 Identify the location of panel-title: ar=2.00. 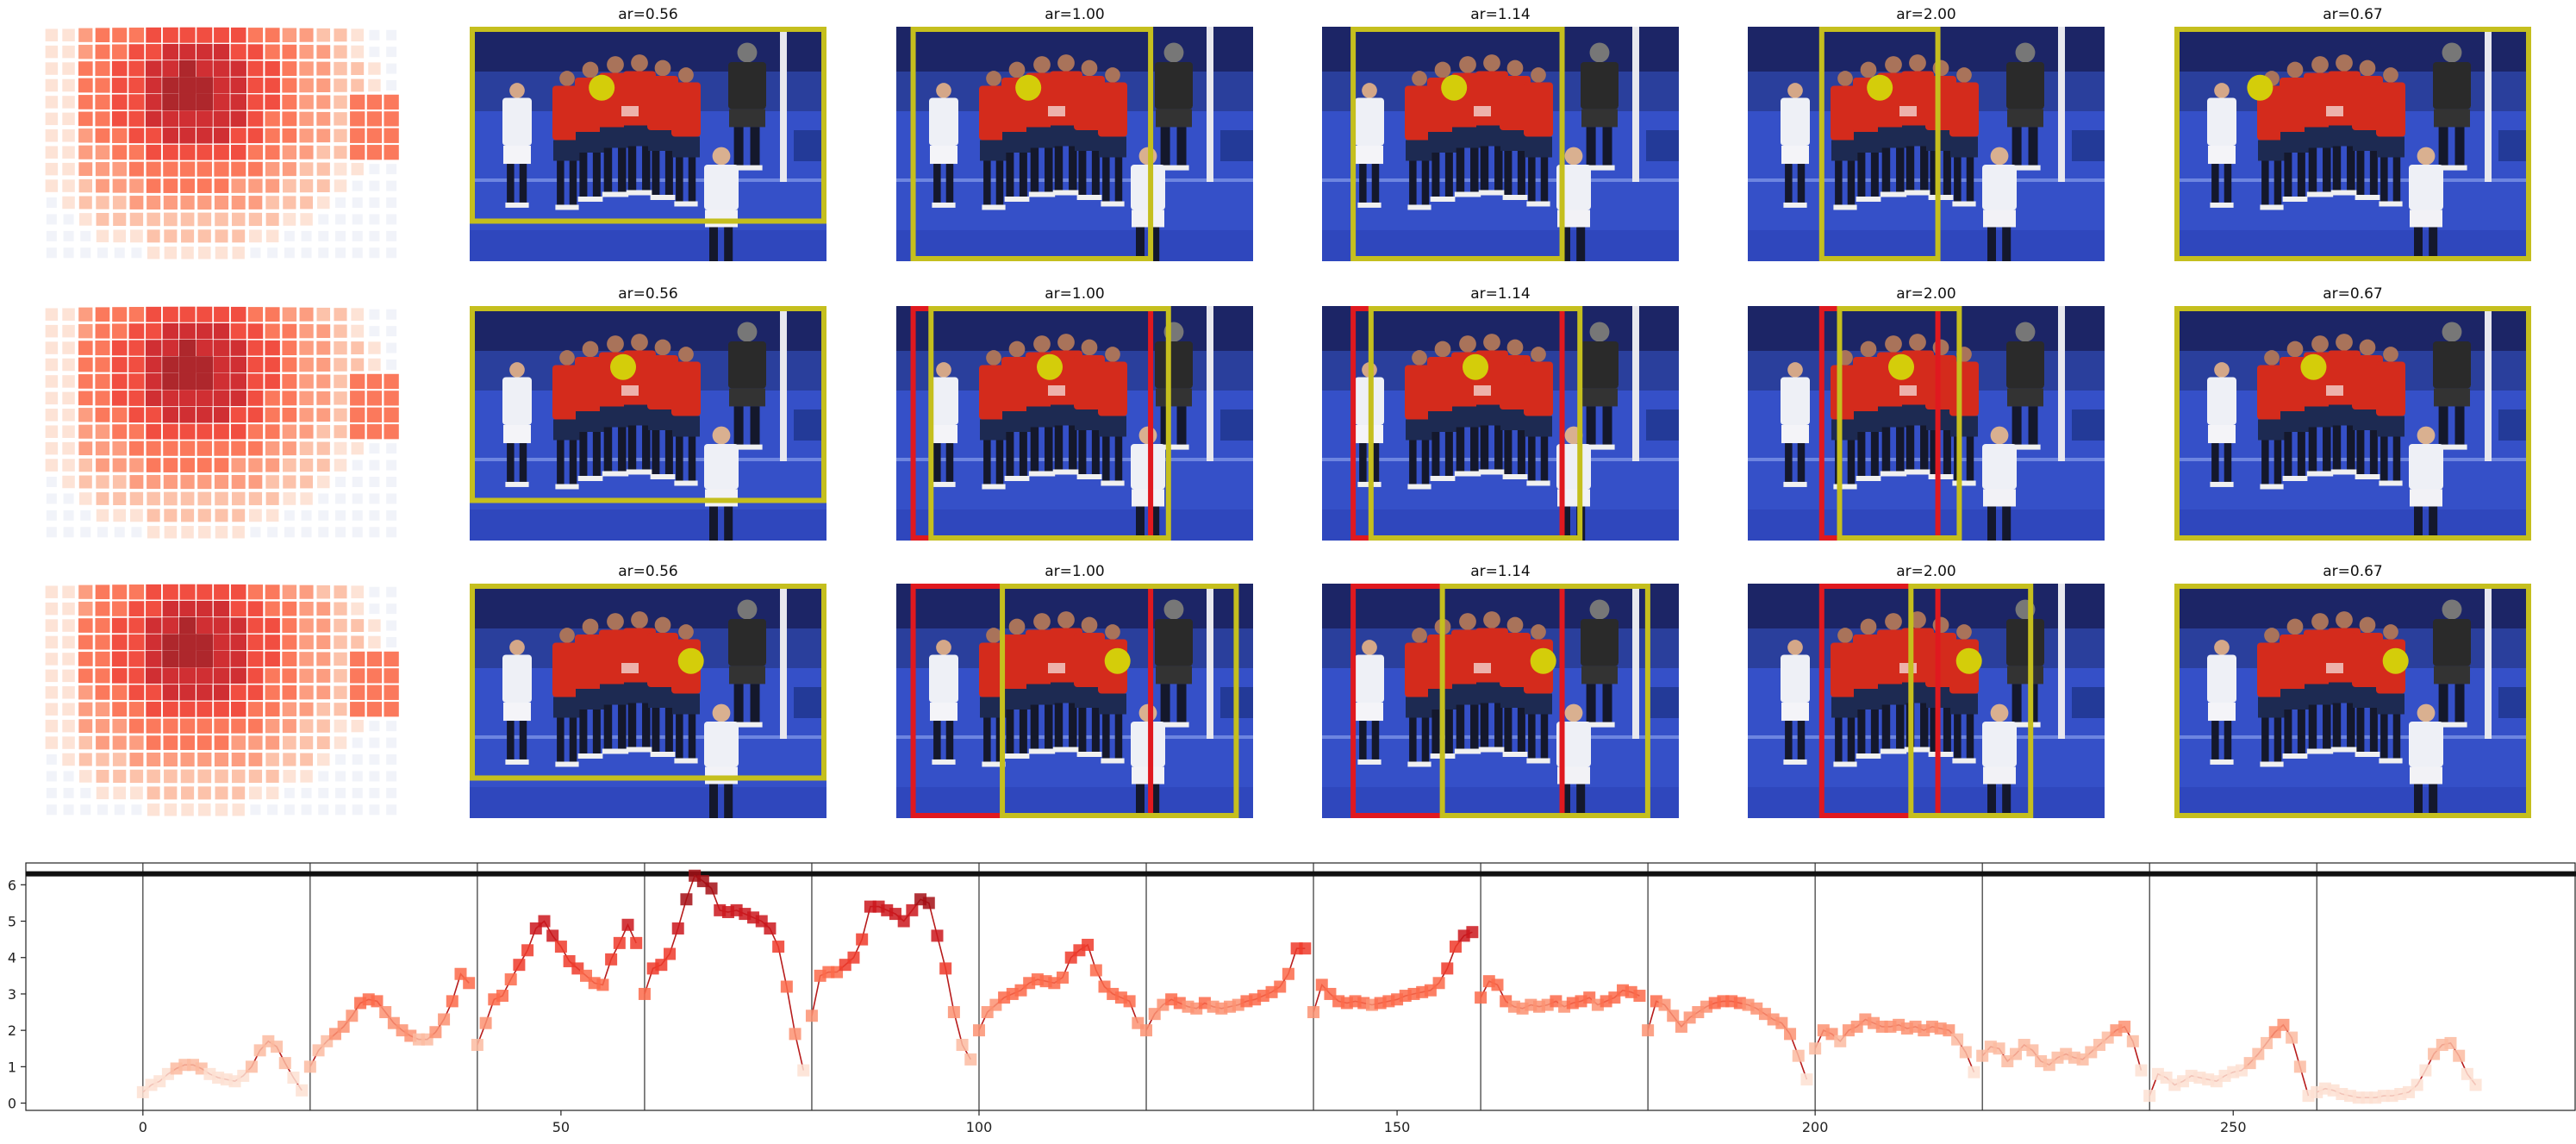
(1926, 14).